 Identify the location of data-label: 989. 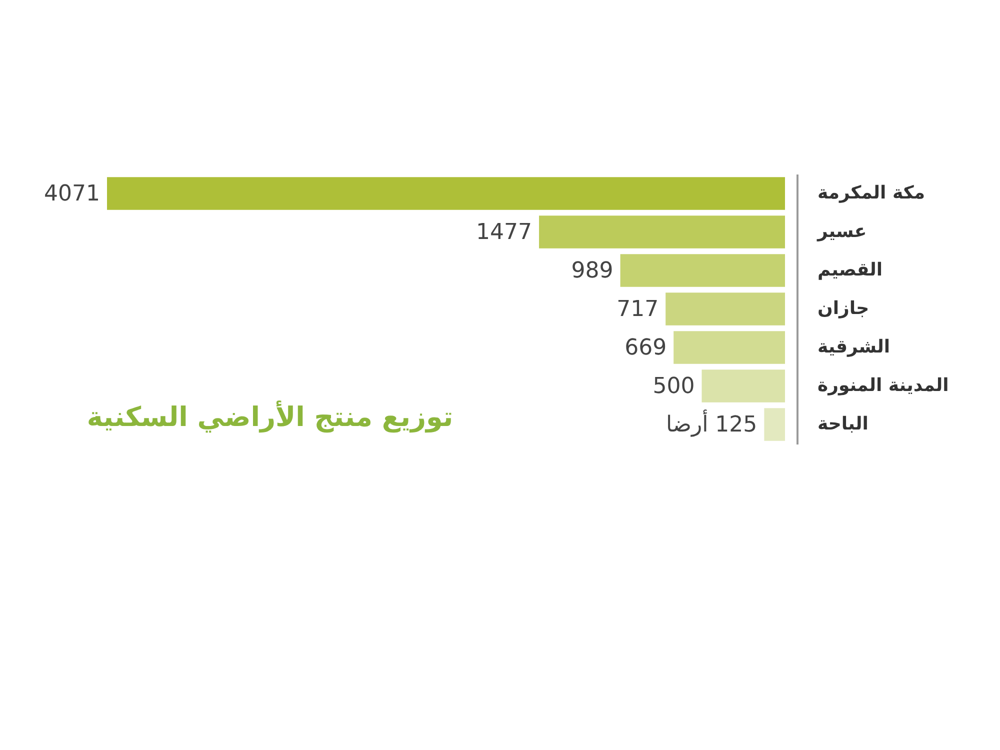
(592, 271).